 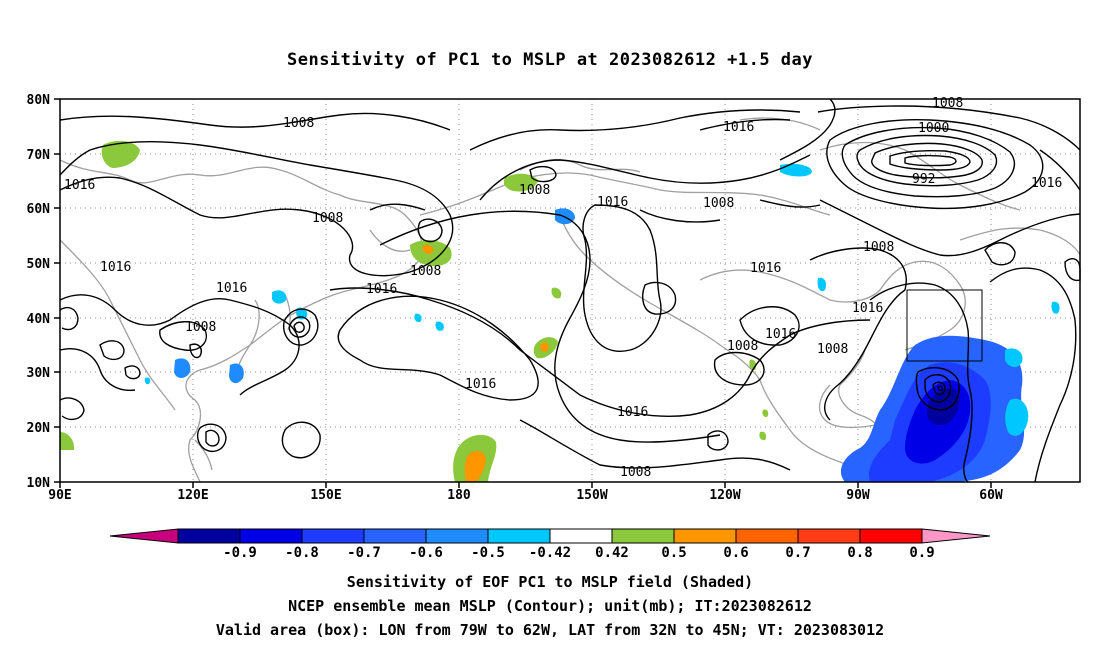 I want to click on lat-label: 70N, so click(x=39, y=155).